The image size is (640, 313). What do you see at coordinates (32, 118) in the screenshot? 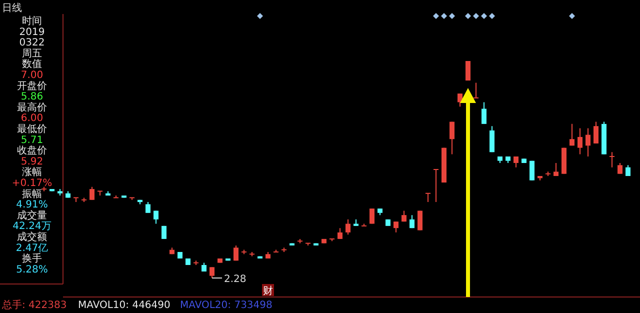
I see `annotation: 6.00` at bounding box center [32, 118].